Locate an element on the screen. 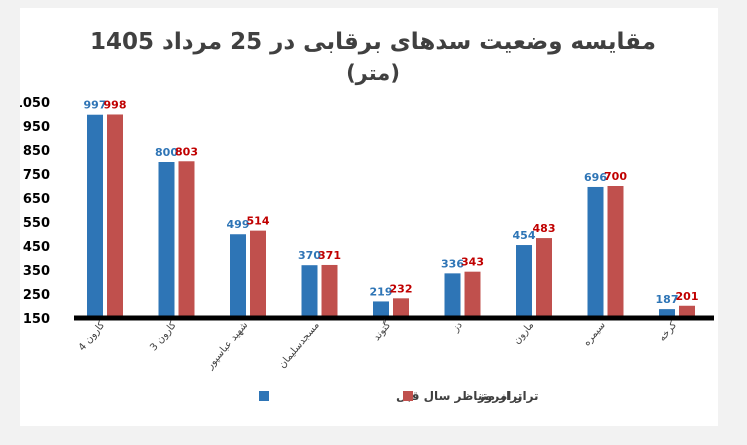  chart-subtitle: (متر) is located at coordinates (373, 73).